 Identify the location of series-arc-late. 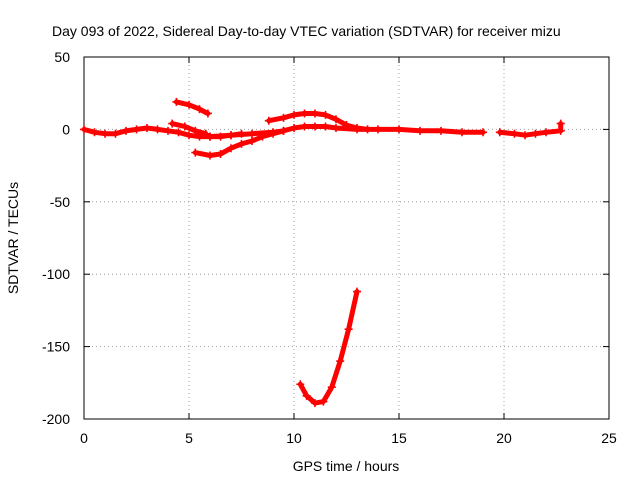
(530, 129).